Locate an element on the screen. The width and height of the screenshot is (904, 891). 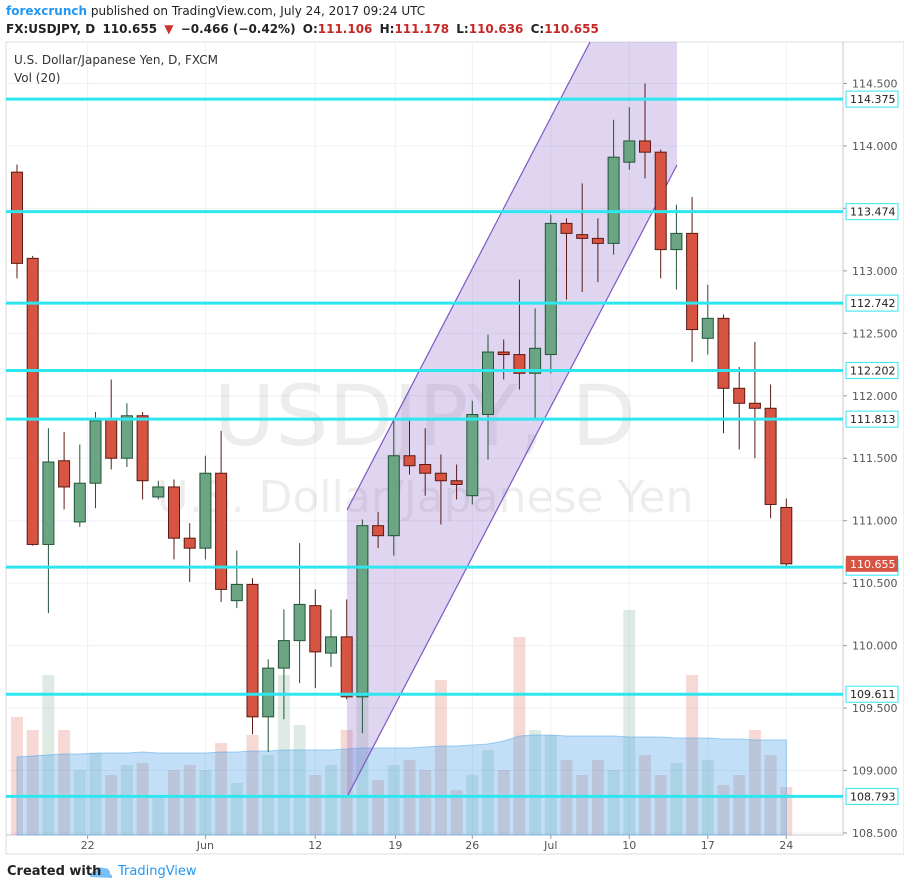
volume-ma is located at coordinates (401, 785).